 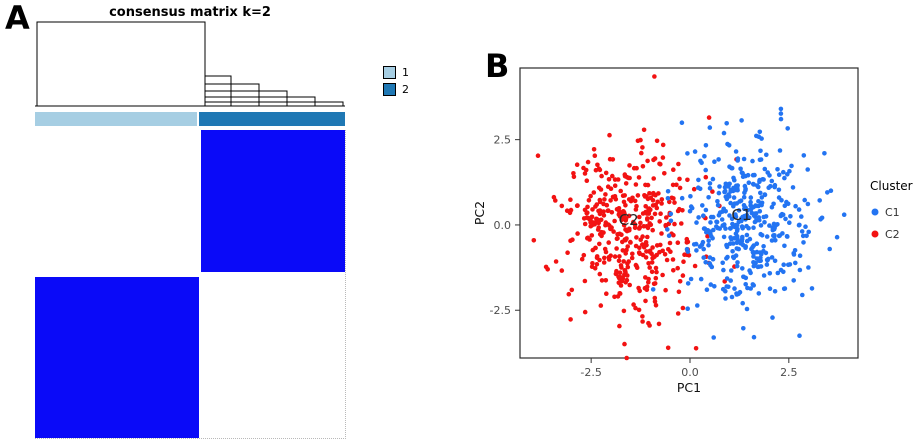 What do you see at coordinates (689, 387) in the screenshot?
I see `x-axis-label: PC1` at bounding box center [689, 387].